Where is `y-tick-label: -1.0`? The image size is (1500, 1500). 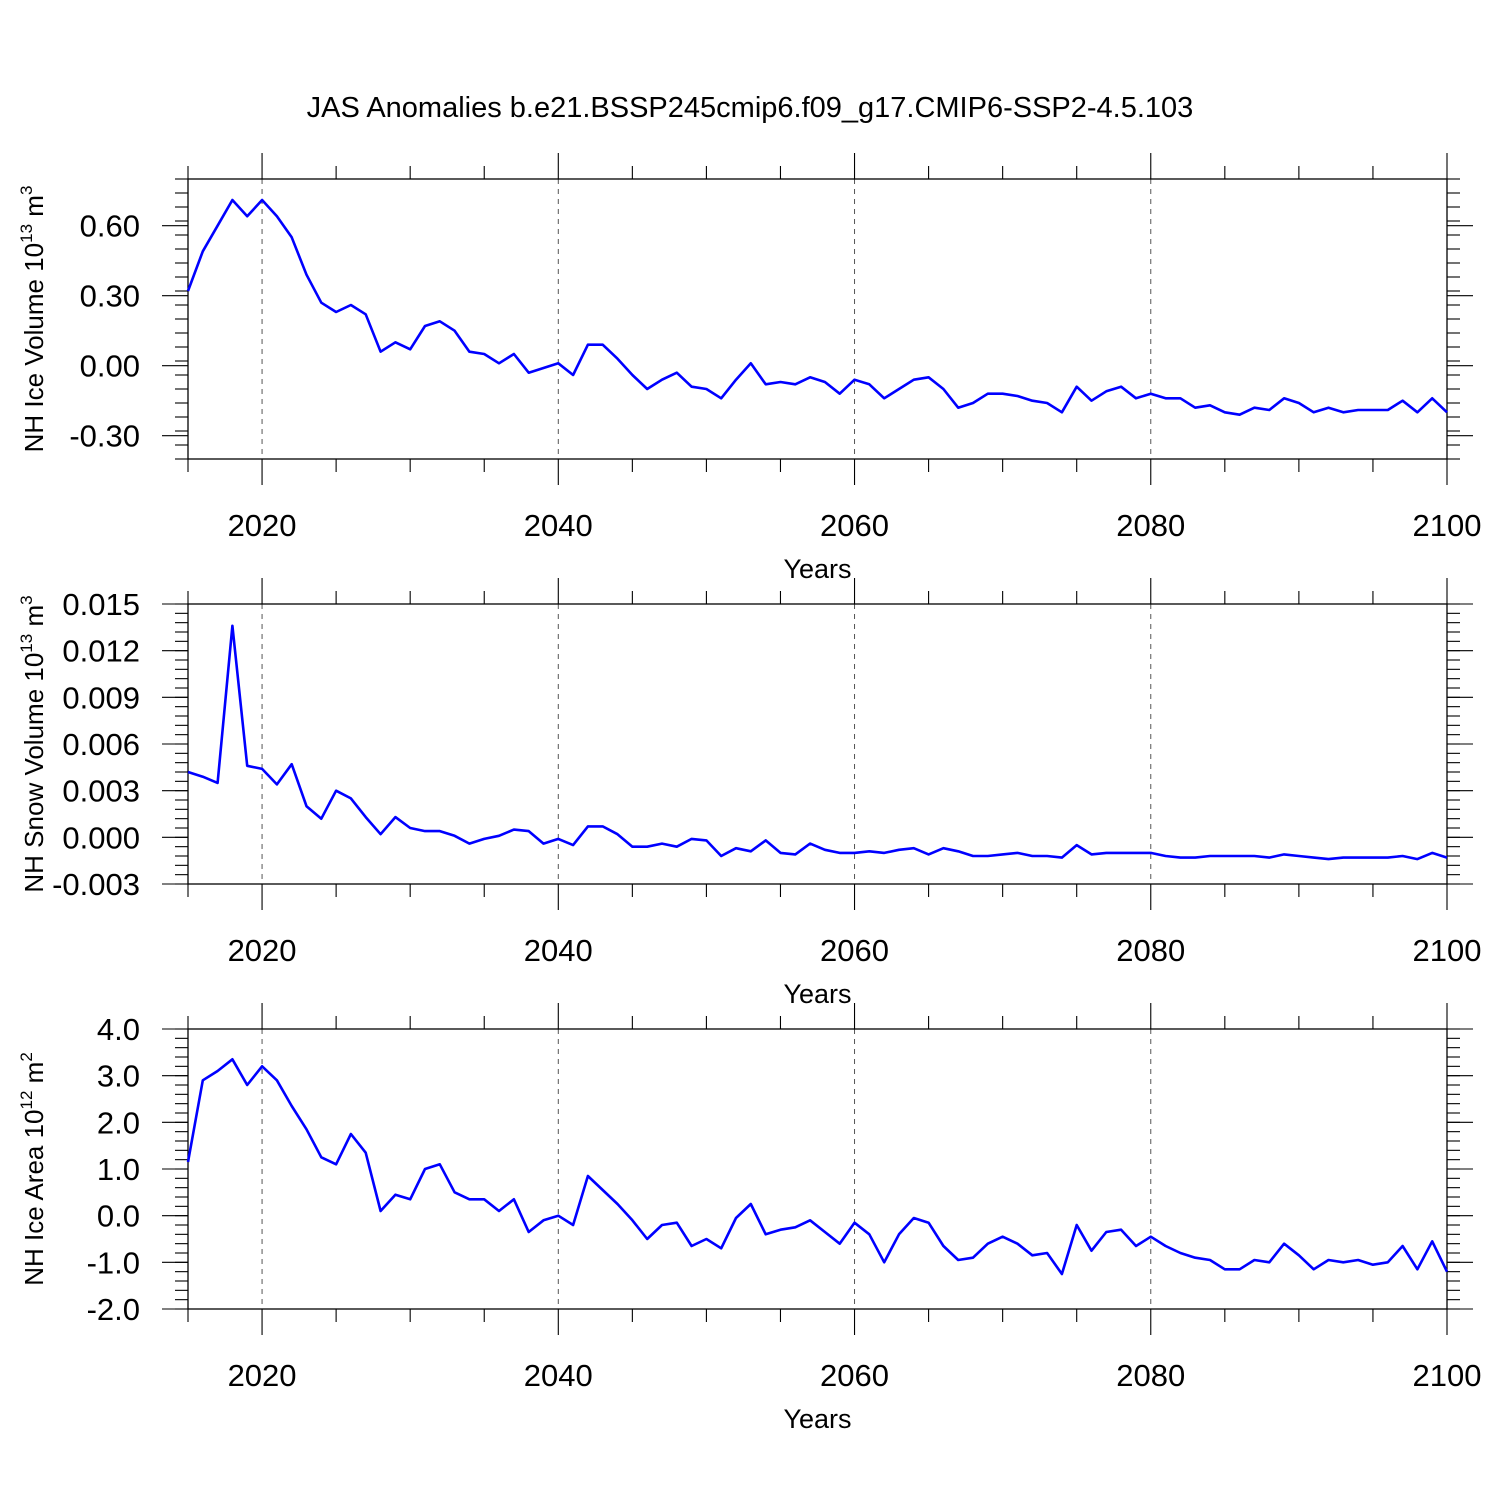
y-tick-label: -1.0 is located at coordinates (113, 1262).